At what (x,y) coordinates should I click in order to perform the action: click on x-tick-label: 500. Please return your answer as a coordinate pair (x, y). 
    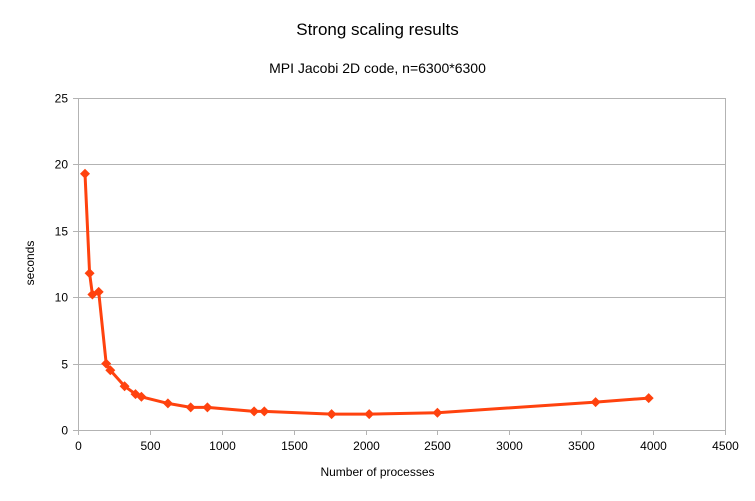
    Looking at the image, I should click on (150, 446).